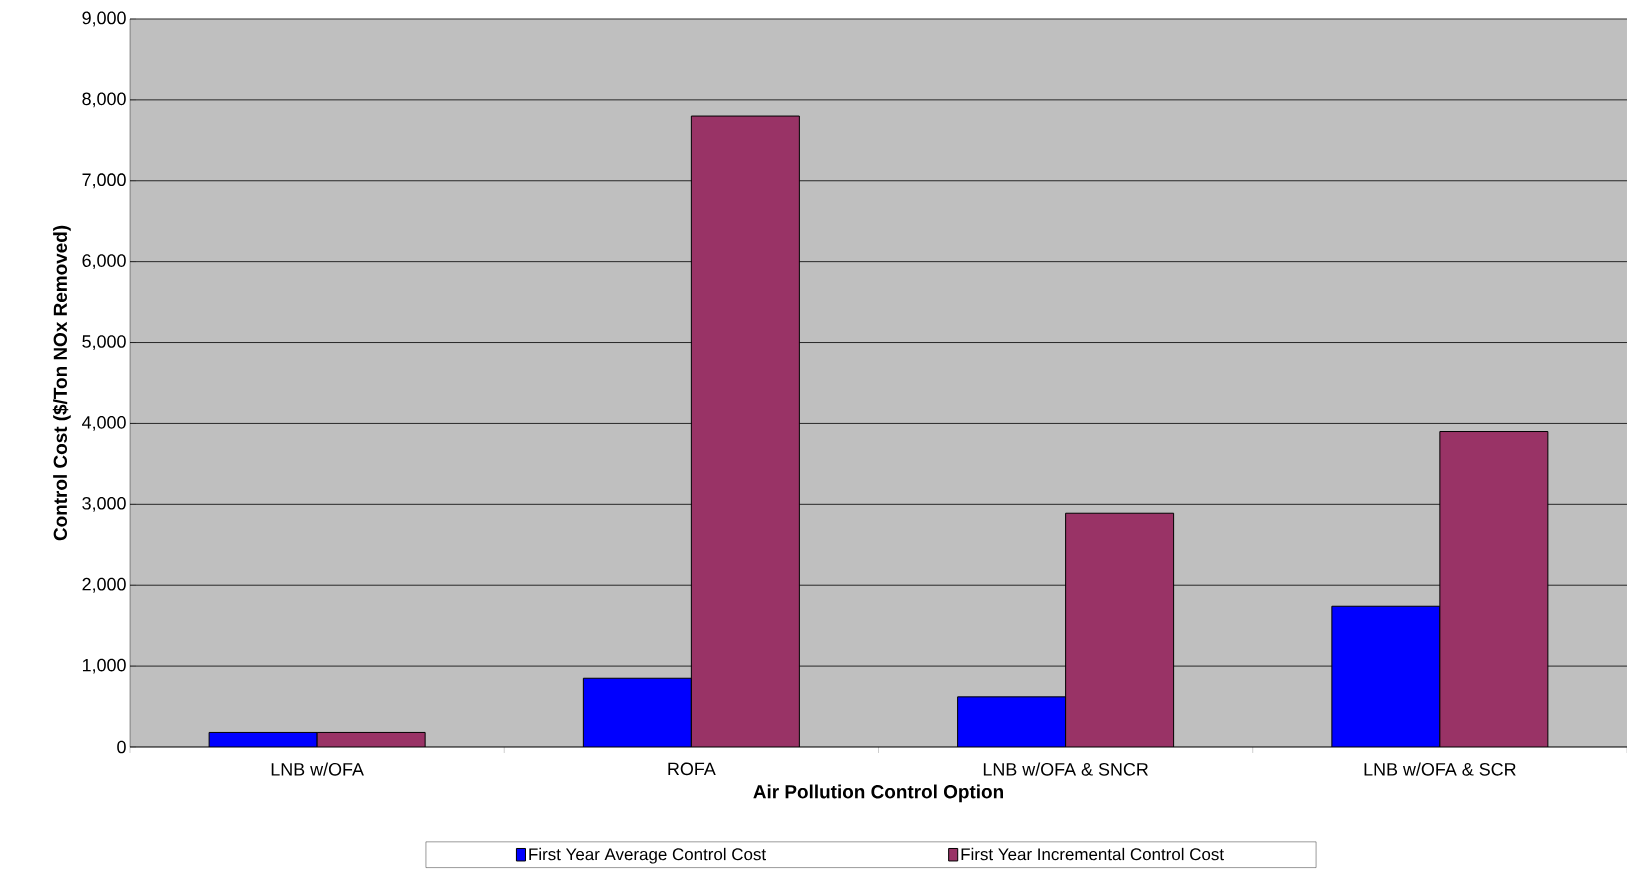 The width and height of the screenshot is (1627, 880). I want to click on x-tick-label: ROFA, so click(692, 769).